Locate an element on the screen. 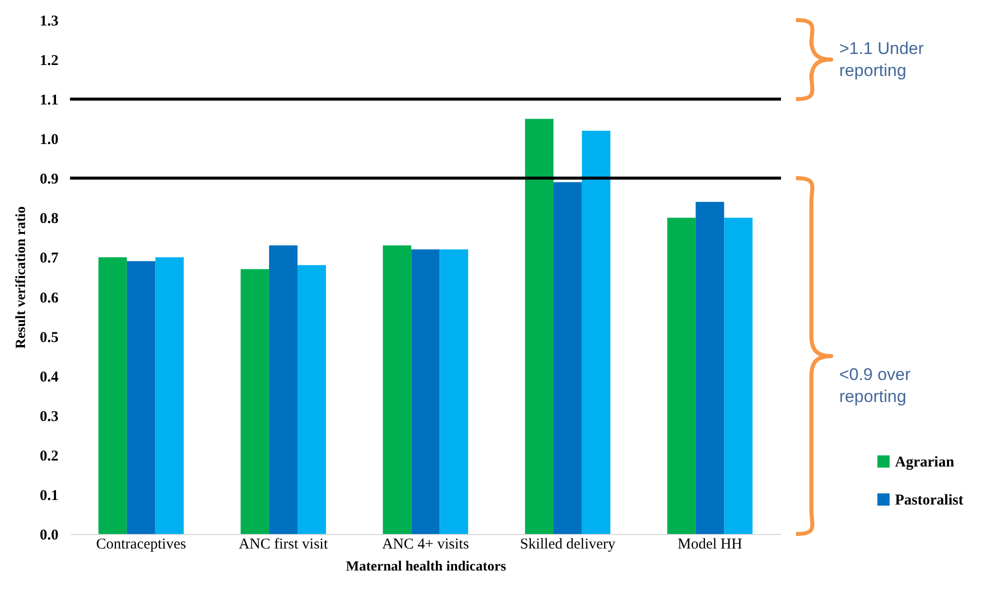 This screenshot has height=594, width=981. text: <0.9 over reporting is located at coordinates (875, 386).